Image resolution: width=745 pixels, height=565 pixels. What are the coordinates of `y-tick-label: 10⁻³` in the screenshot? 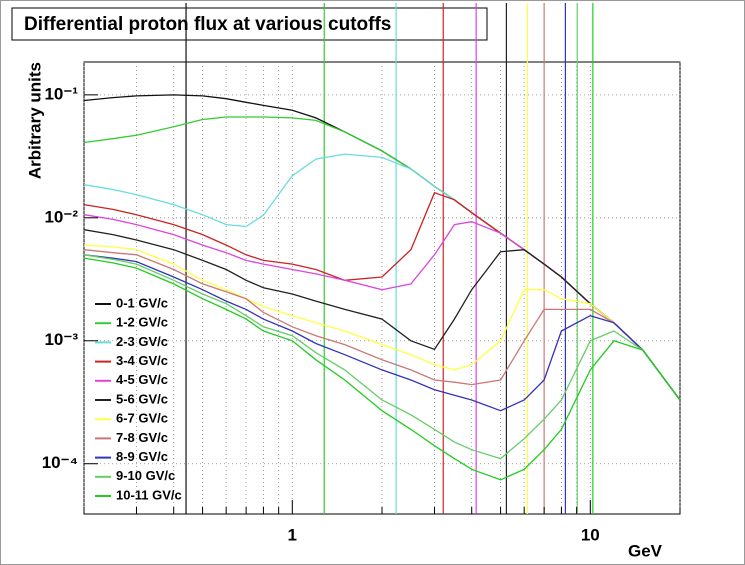 It's located at (61, 339).